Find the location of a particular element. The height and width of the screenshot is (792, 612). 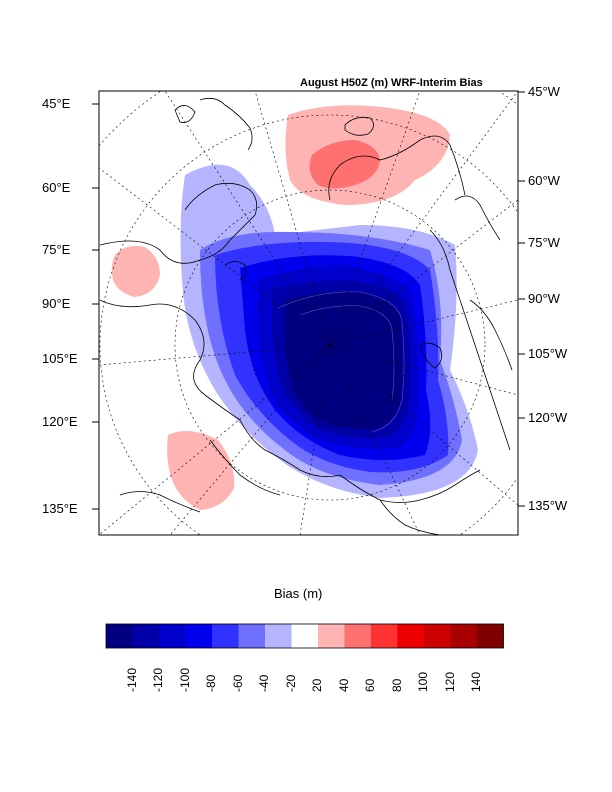

coastline-bering is located at coordinates (410, 517).